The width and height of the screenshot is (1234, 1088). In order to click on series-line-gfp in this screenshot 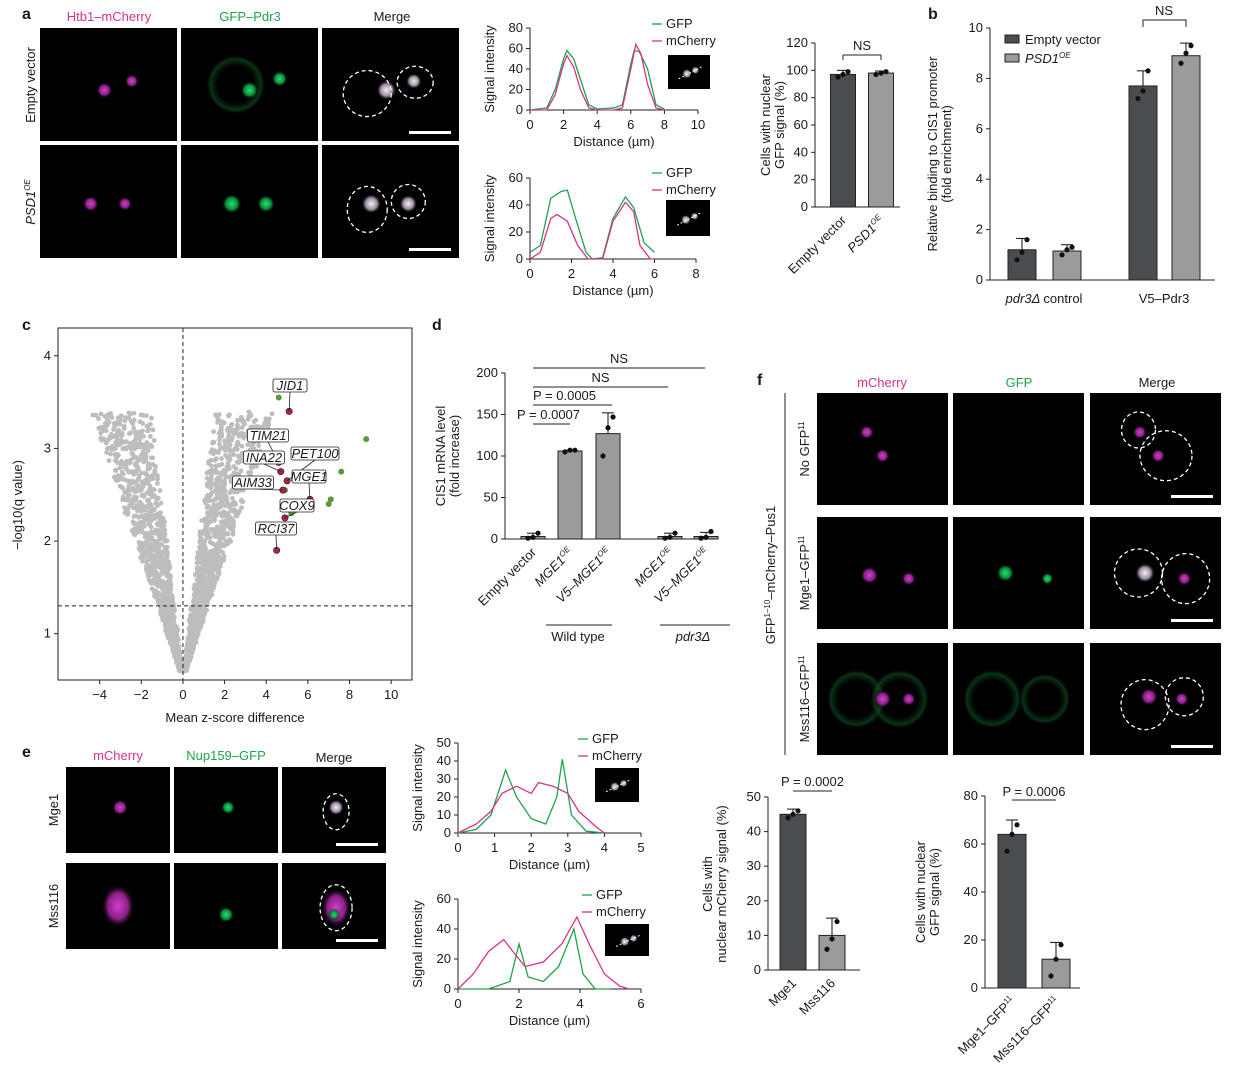, I will do `click(531, 796)`.